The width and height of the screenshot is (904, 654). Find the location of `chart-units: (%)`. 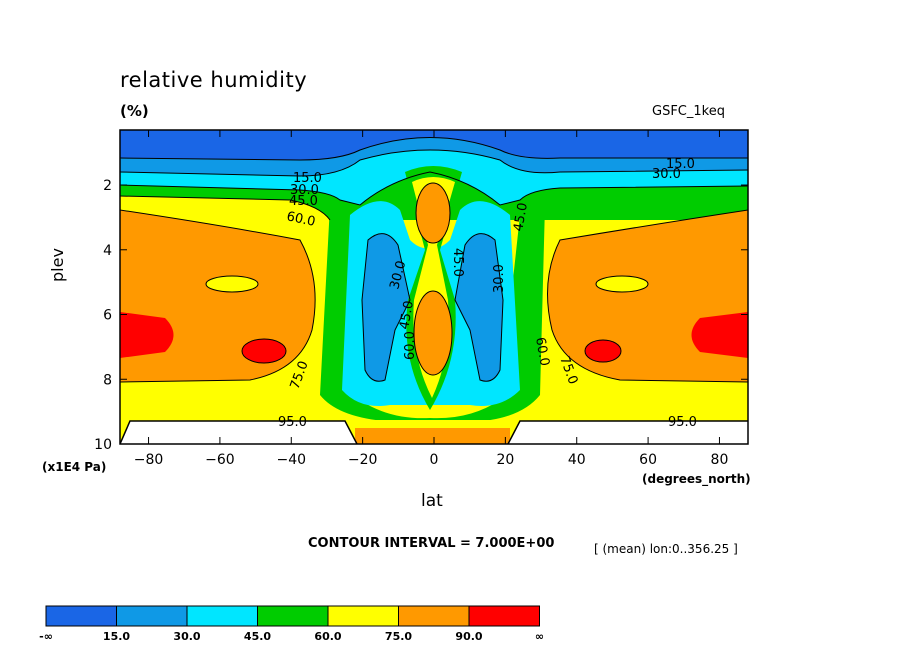

chart-units: (%) is located at coordinates (134, 111).